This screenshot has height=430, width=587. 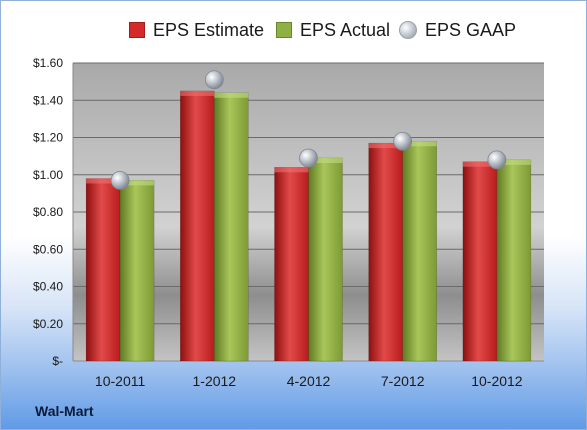 What do you see at coordinates (137, 30) in the screenshot?
I see `legend-swatch-estimate` at bounding box center [137, 30].